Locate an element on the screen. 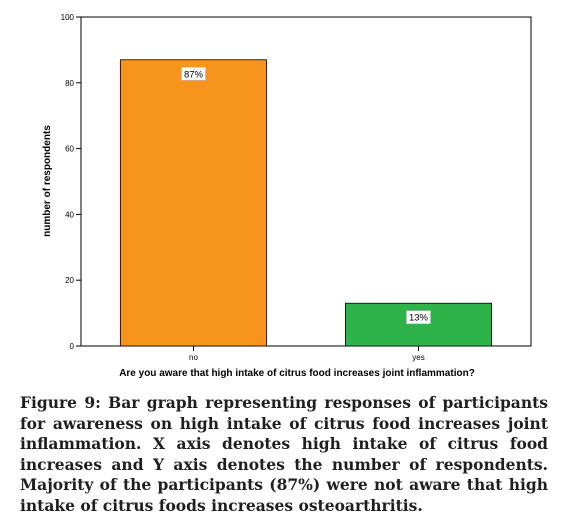  data-label: 87% is located at coordinates (194, 74).